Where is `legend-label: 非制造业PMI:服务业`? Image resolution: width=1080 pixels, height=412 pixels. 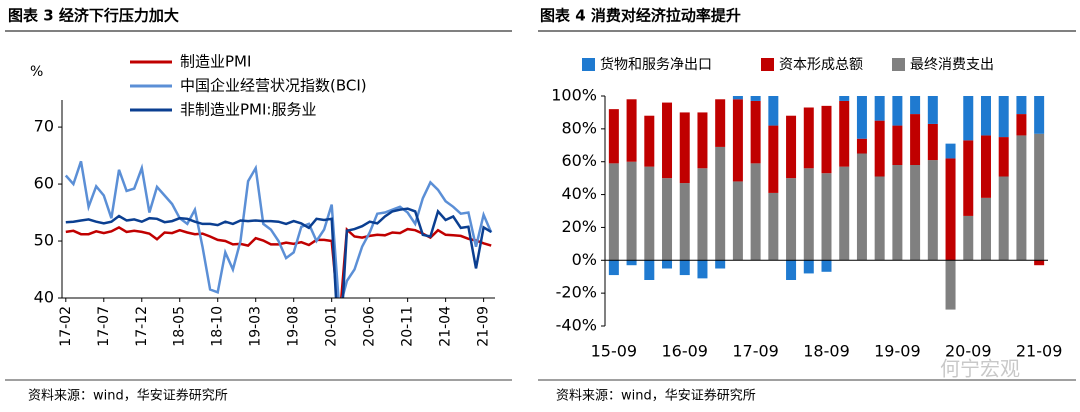
legend-label: 非制造业PMI:服务业 is located at coordinates (248, 110).